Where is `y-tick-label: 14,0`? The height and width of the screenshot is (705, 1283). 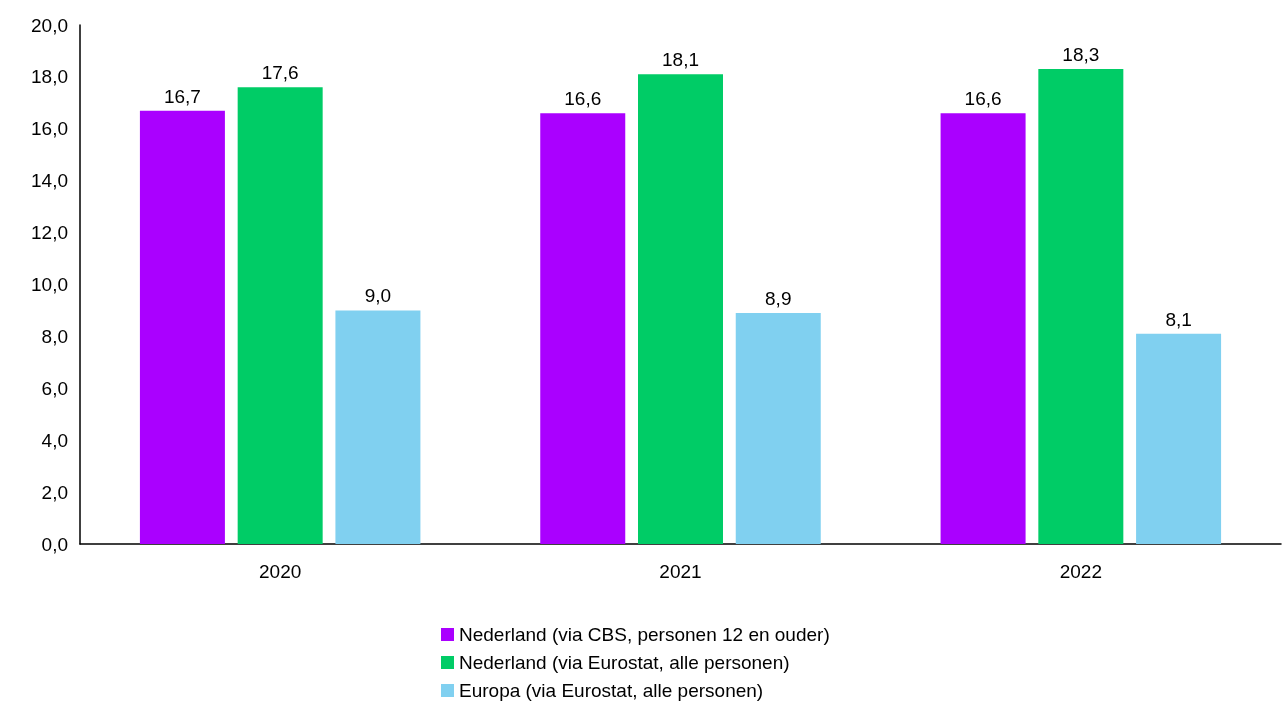 y-tick-label: 14,0 is located at coordinates (49, 181).